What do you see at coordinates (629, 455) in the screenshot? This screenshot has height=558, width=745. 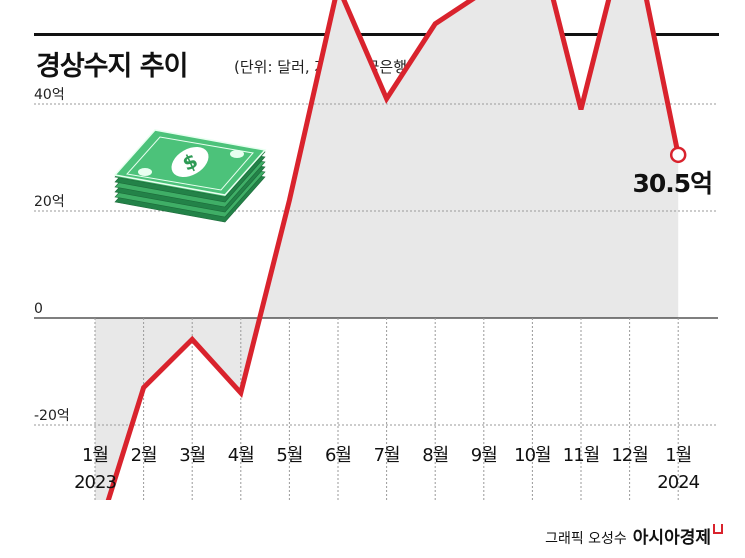 I see `x-tick-label: 12월` at bounding box center [629, 455].